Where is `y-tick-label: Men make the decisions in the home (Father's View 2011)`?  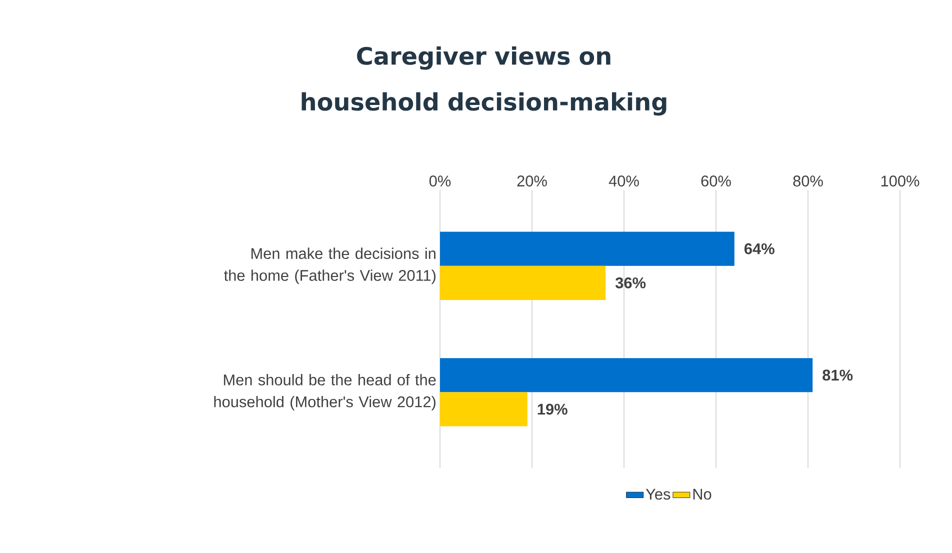 y-tick-label: Men make the decisions in the home (Father's View 2011) is located at coordinates (330, 266).